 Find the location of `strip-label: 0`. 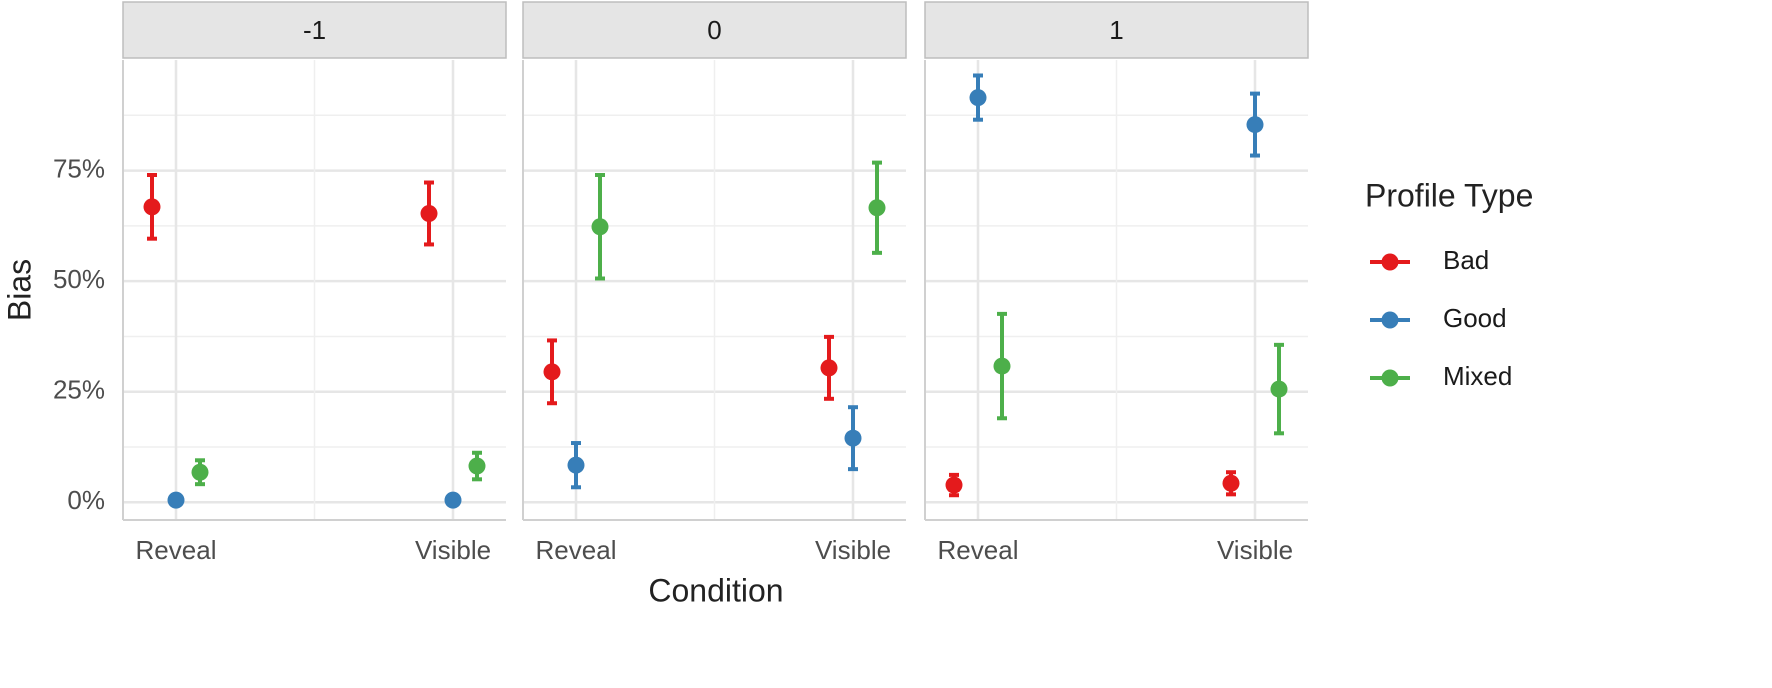

strip-label: 0 is located at coordinates (714, 30).